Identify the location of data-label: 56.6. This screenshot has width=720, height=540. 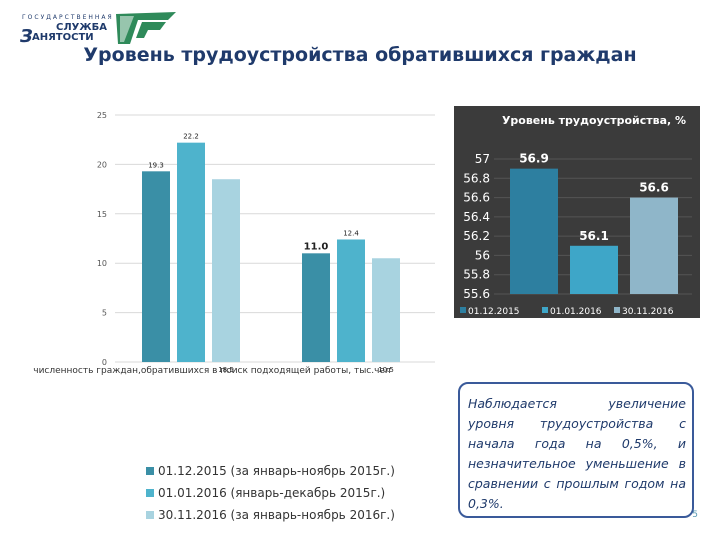
(654, 188).